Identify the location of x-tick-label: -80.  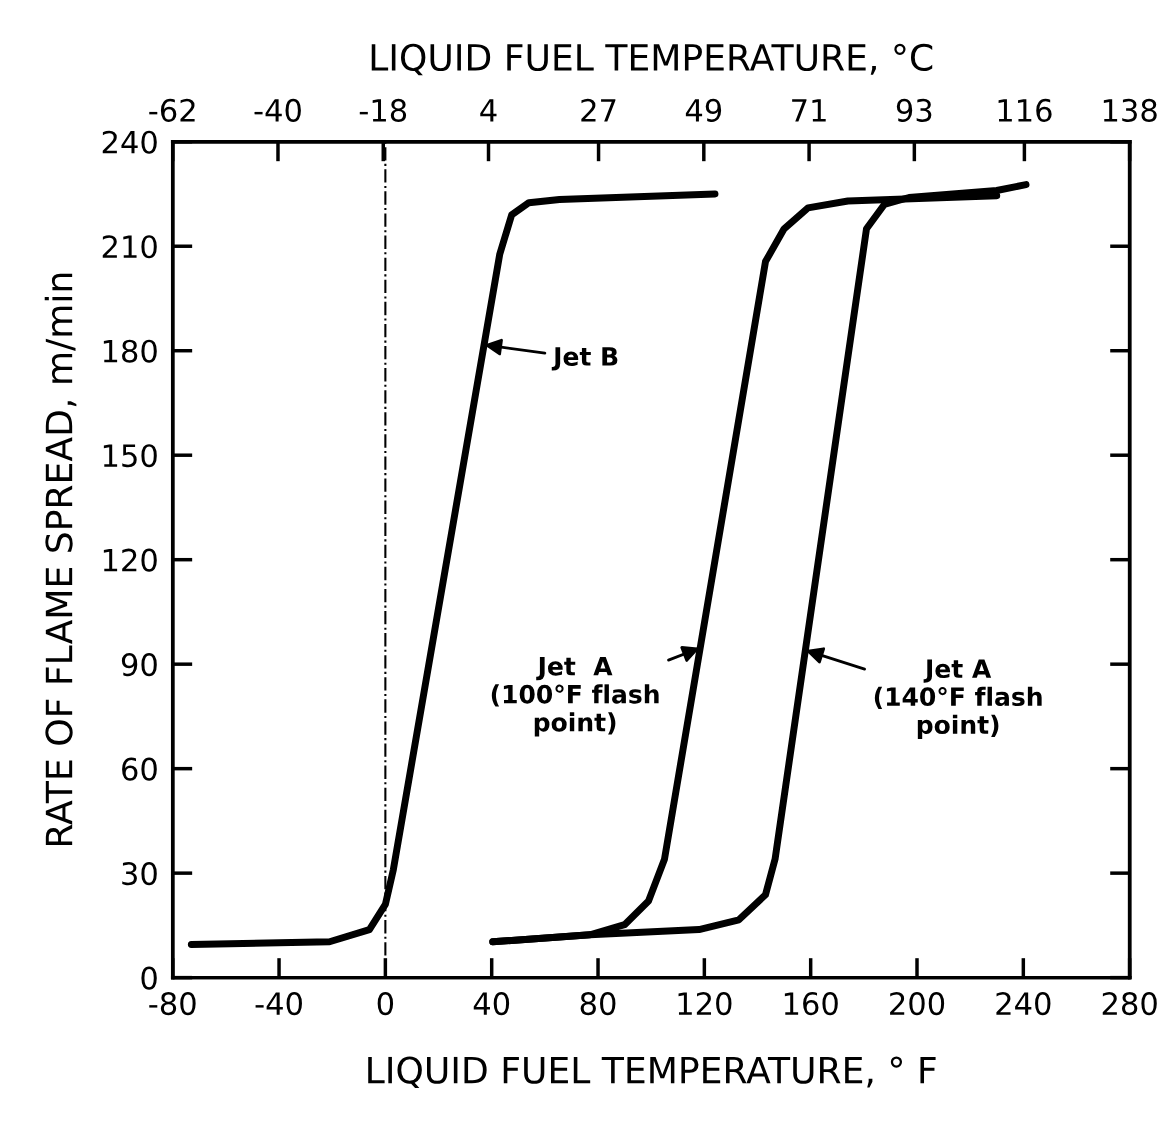
(172, 1004).